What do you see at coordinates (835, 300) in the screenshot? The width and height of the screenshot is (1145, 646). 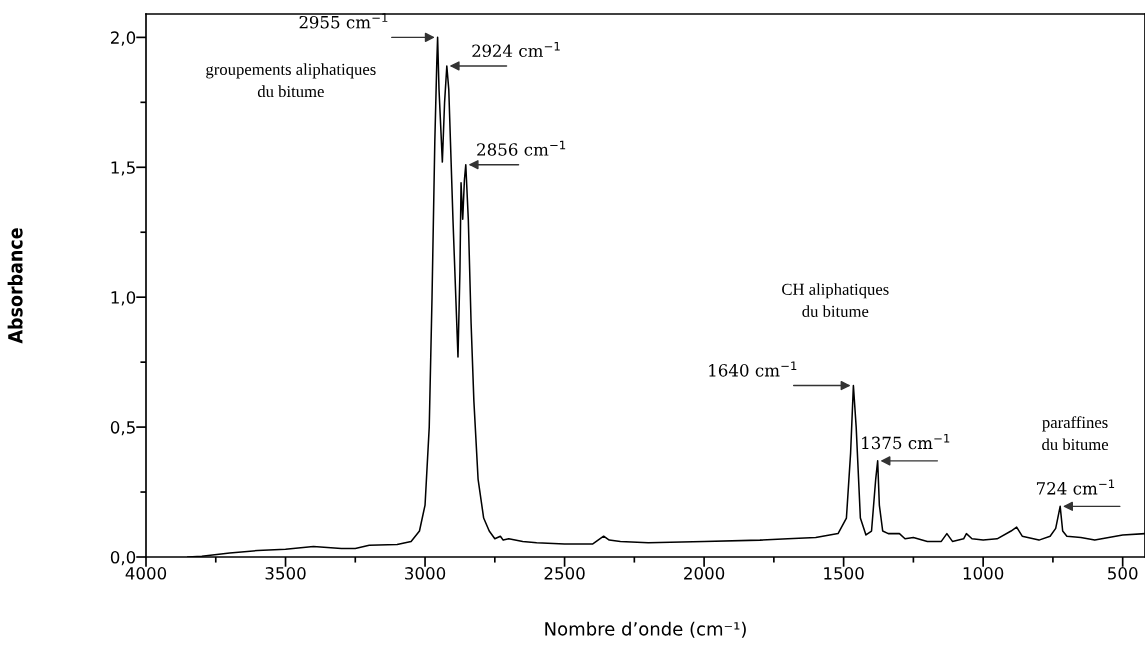 I see `annotation: CH aliphatiques du bitume` at bounding box center [835, 300].